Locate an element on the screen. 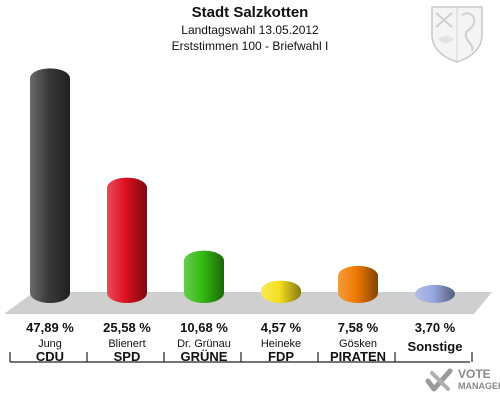  value-label-grüne: 10,68 % is located at coordinates (204, 327).